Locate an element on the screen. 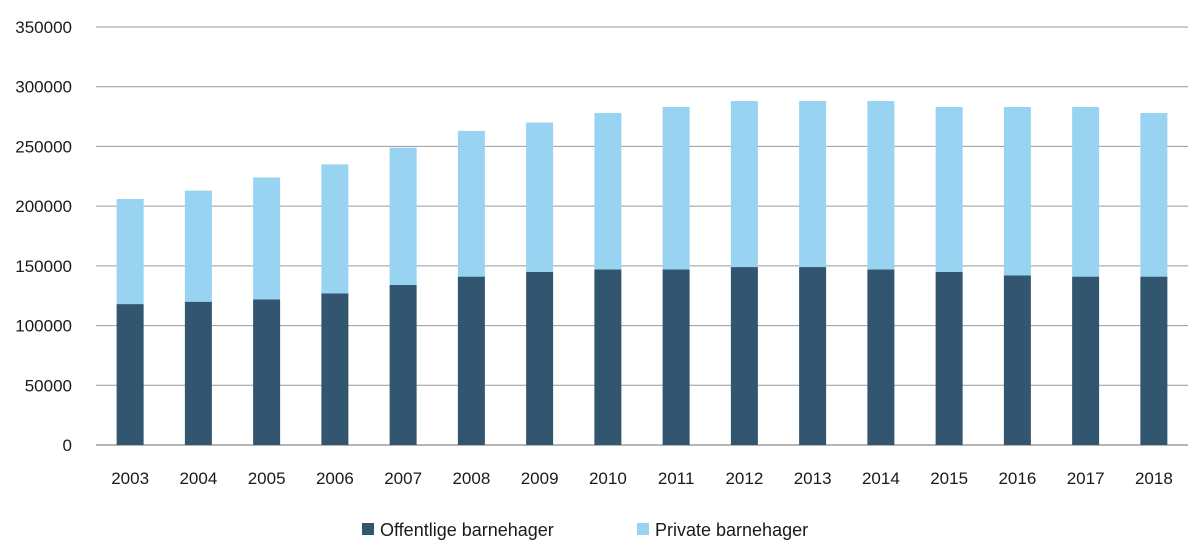 The image size is (1200, 559). bar-private-2005 is located at coordinates (267, 238).